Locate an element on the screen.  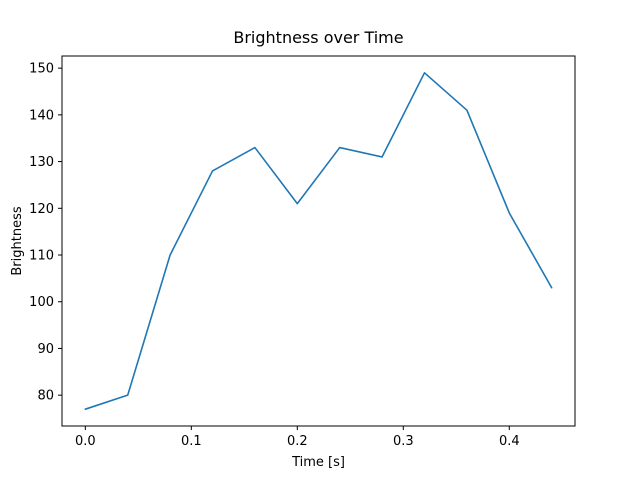
y-tick-label: 110 is located at coordinates (41, 256).